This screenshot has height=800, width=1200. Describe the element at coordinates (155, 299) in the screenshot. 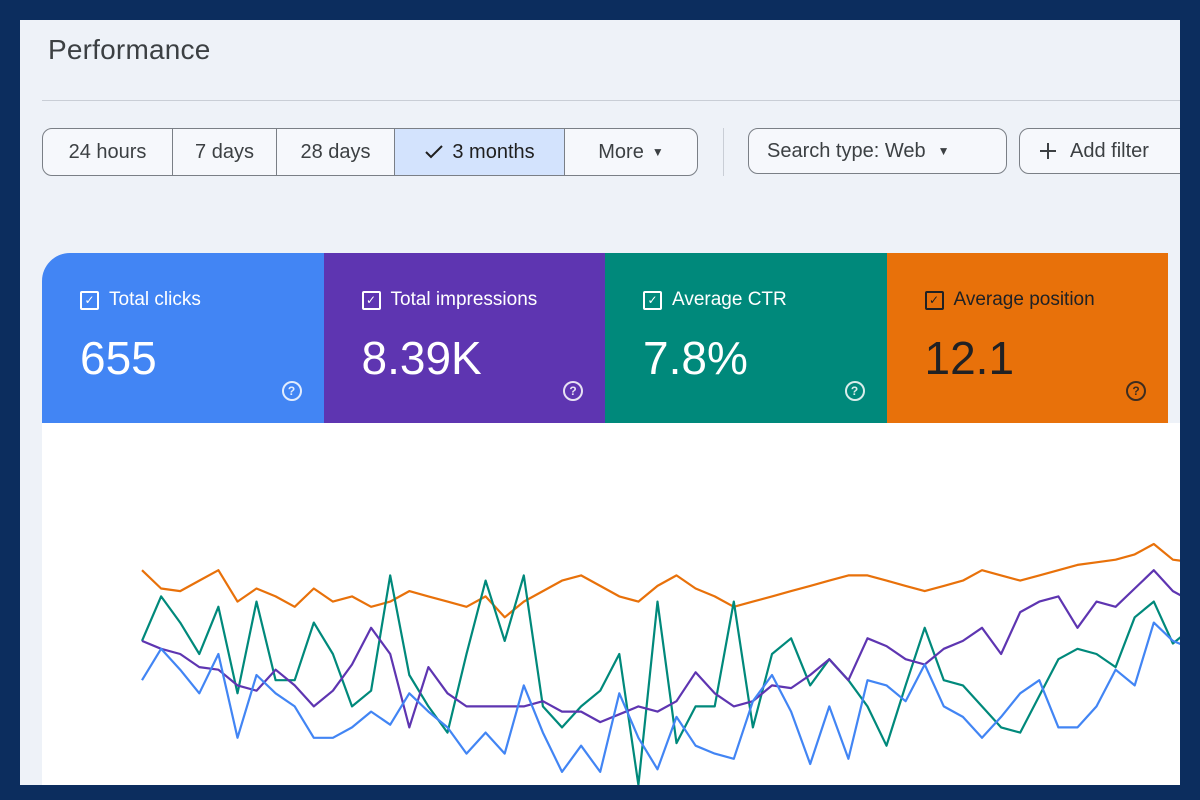

I see `metric-label: Total clicks` at that location.